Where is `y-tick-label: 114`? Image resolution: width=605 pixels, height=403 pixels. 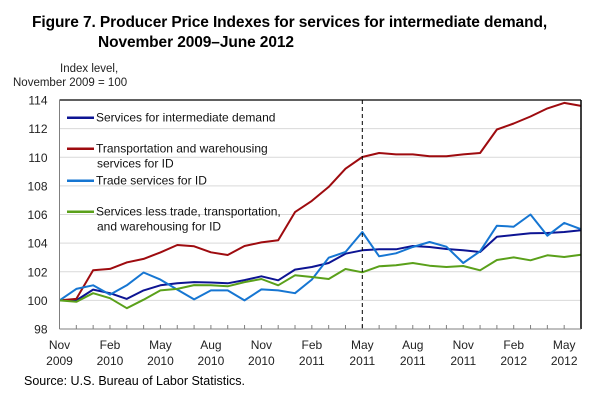
y-tick-label: 114 is located at coordinates (37, 101).